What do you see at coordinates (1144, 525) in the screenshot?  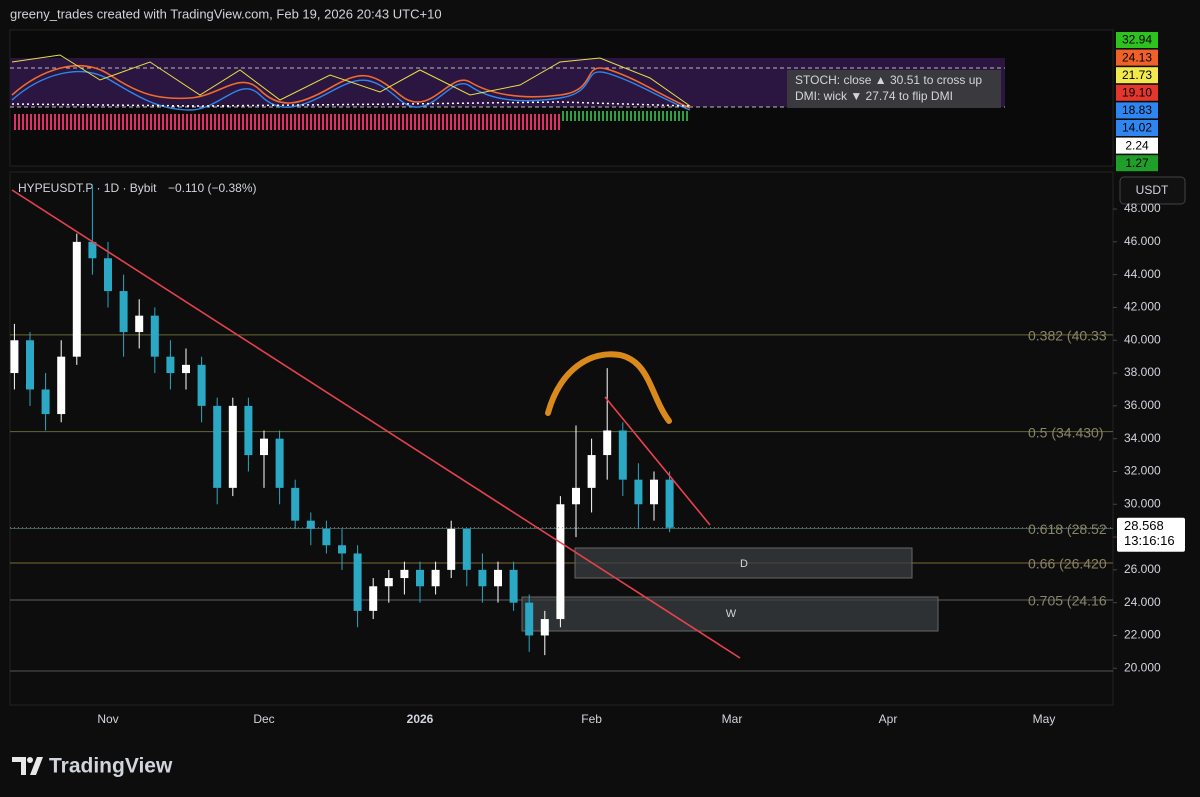 I see `last-price: 28.568` at bounding box center [1144, 525].